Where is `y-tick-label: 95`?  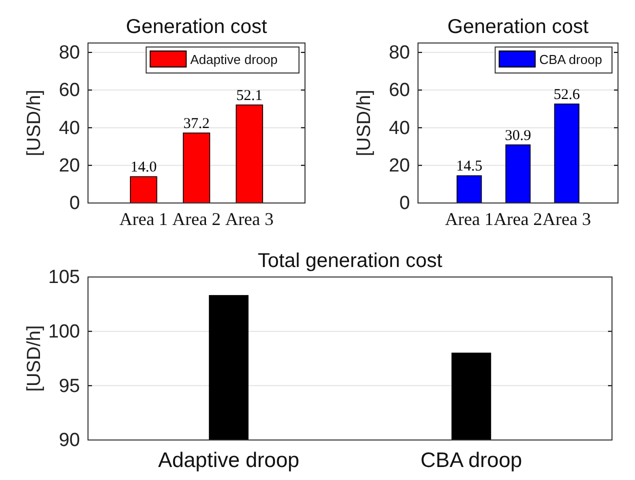
y-tick-label: 95 is located at coordinates (69, 386).